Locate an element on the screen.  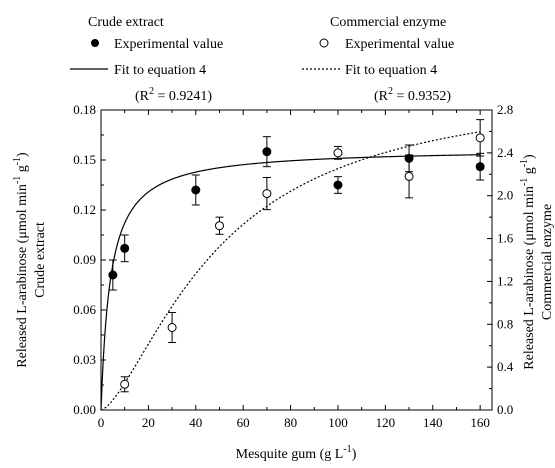
legend-marker-commercial-experimental is located at coordinates (324, 43).